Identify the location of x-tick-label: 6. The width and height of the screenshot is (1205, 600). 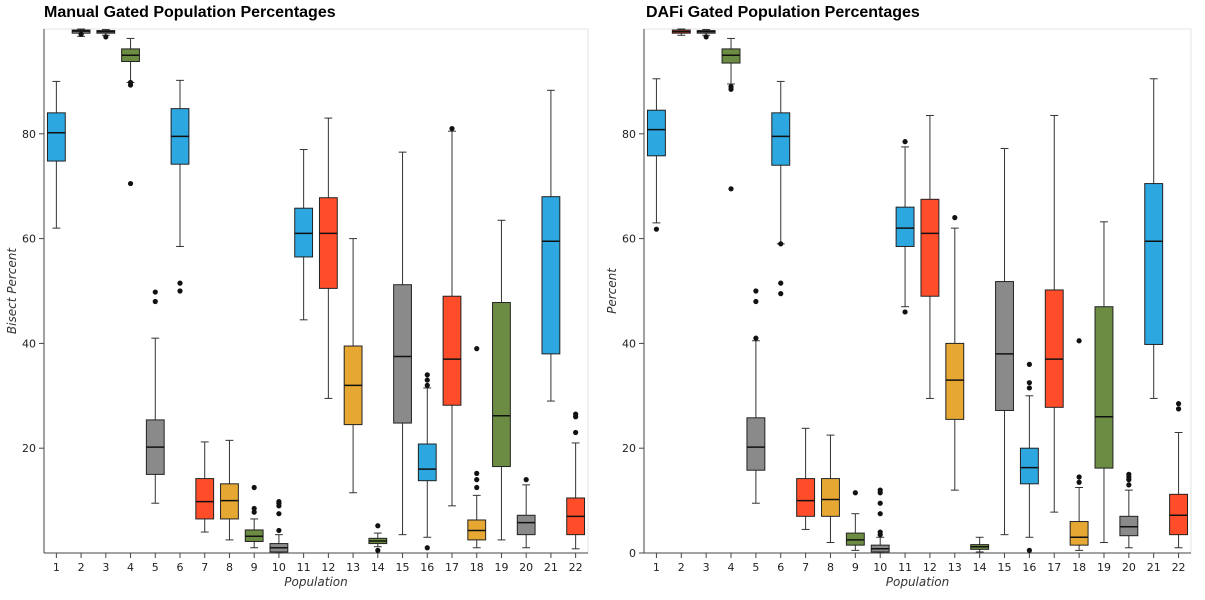
(180, 567).